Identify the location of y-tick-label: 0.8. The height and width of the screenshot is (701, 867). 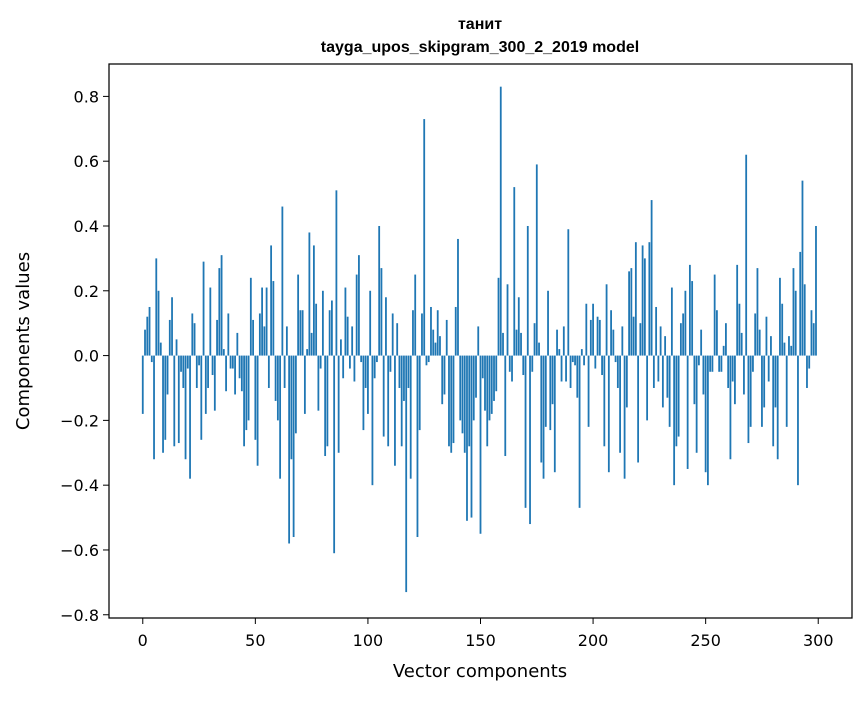
(86, 96).